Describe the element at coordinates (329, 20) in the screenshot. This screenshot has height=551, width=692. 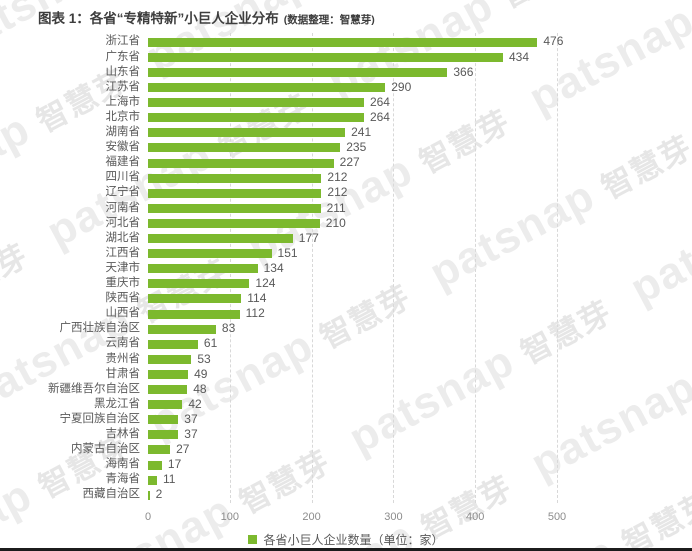
I see `chart-source-note: (数据整理：智慧芽)` at that location.